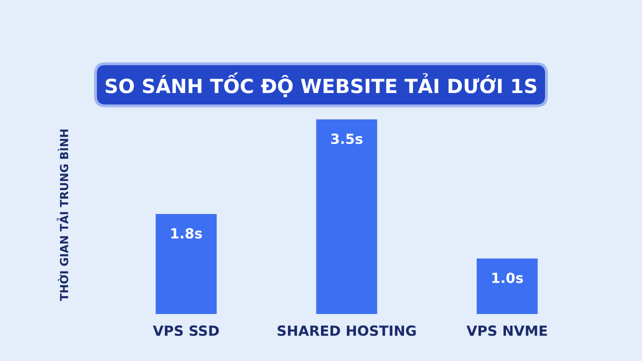  Describe the element at coordinates (185, 330) in the screenshot. I see `x-tick-label: VPS SSD` at that location.